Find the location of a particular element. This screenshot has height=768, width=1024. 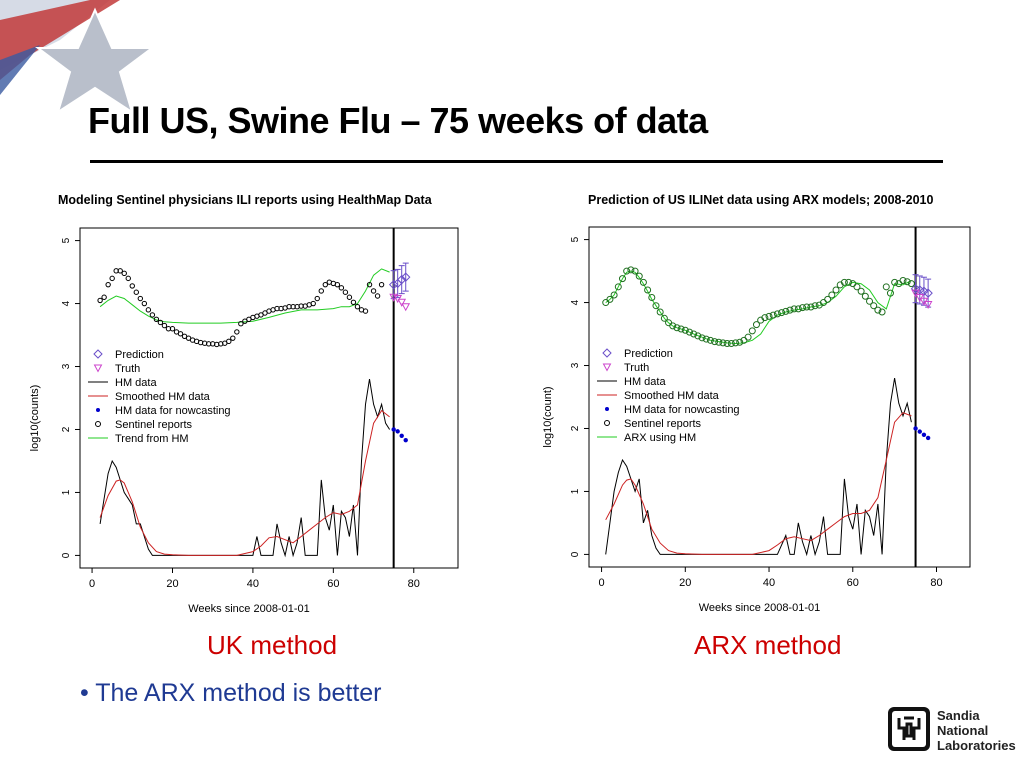

y-tick-label: 2 is located at coordinates (575, 428).